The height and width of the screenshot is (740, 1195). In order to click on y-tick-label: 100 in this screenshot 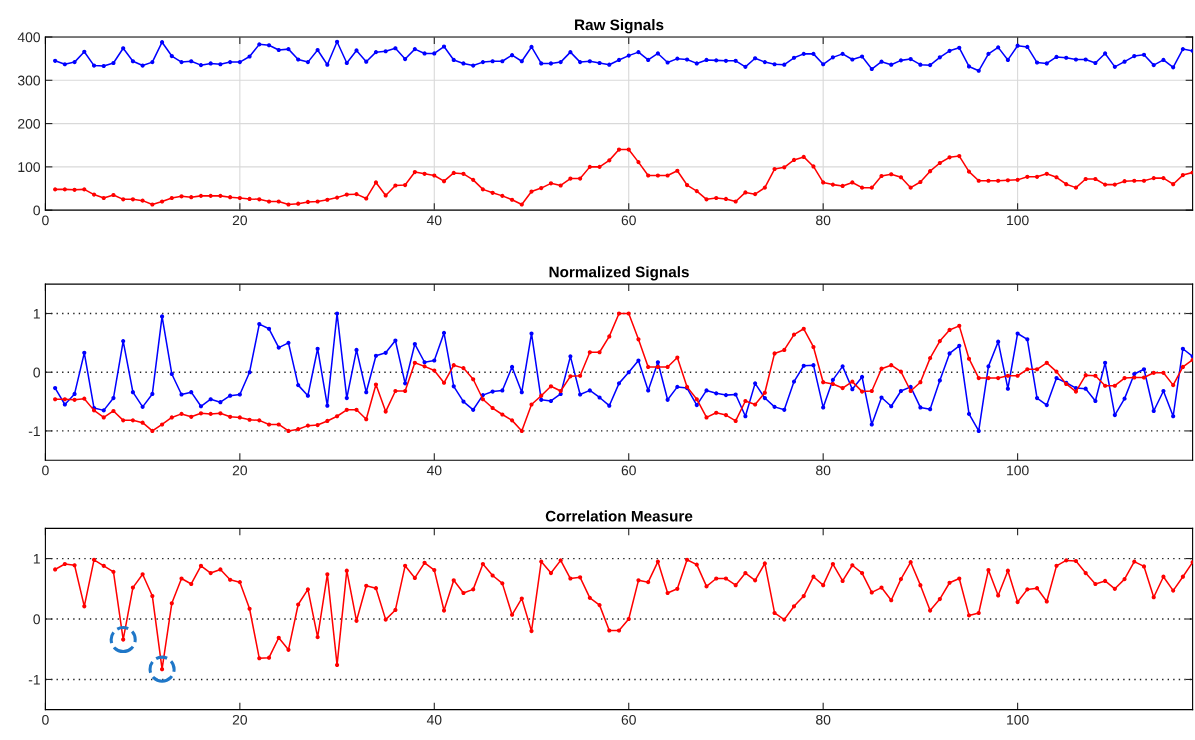, I will do `click(29, 167)`.